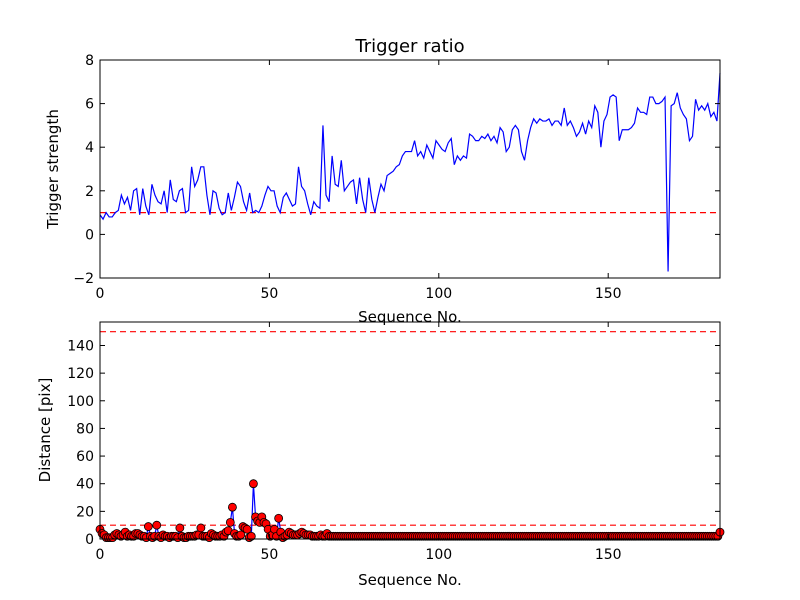  I want to click on top-y-axis-label: Trigger strength, so click(53, 169).